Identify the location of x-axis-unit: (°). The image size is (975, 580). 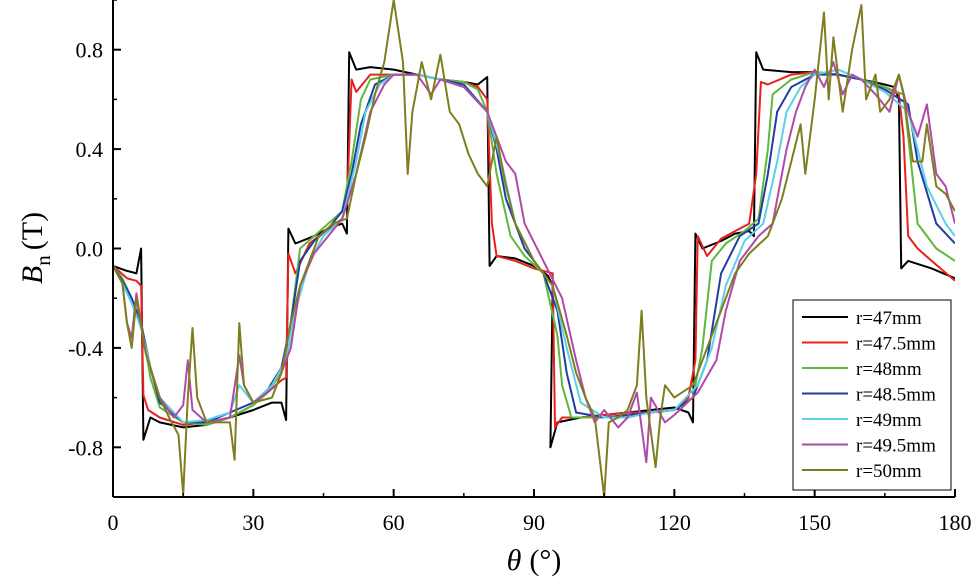
(545, 560).